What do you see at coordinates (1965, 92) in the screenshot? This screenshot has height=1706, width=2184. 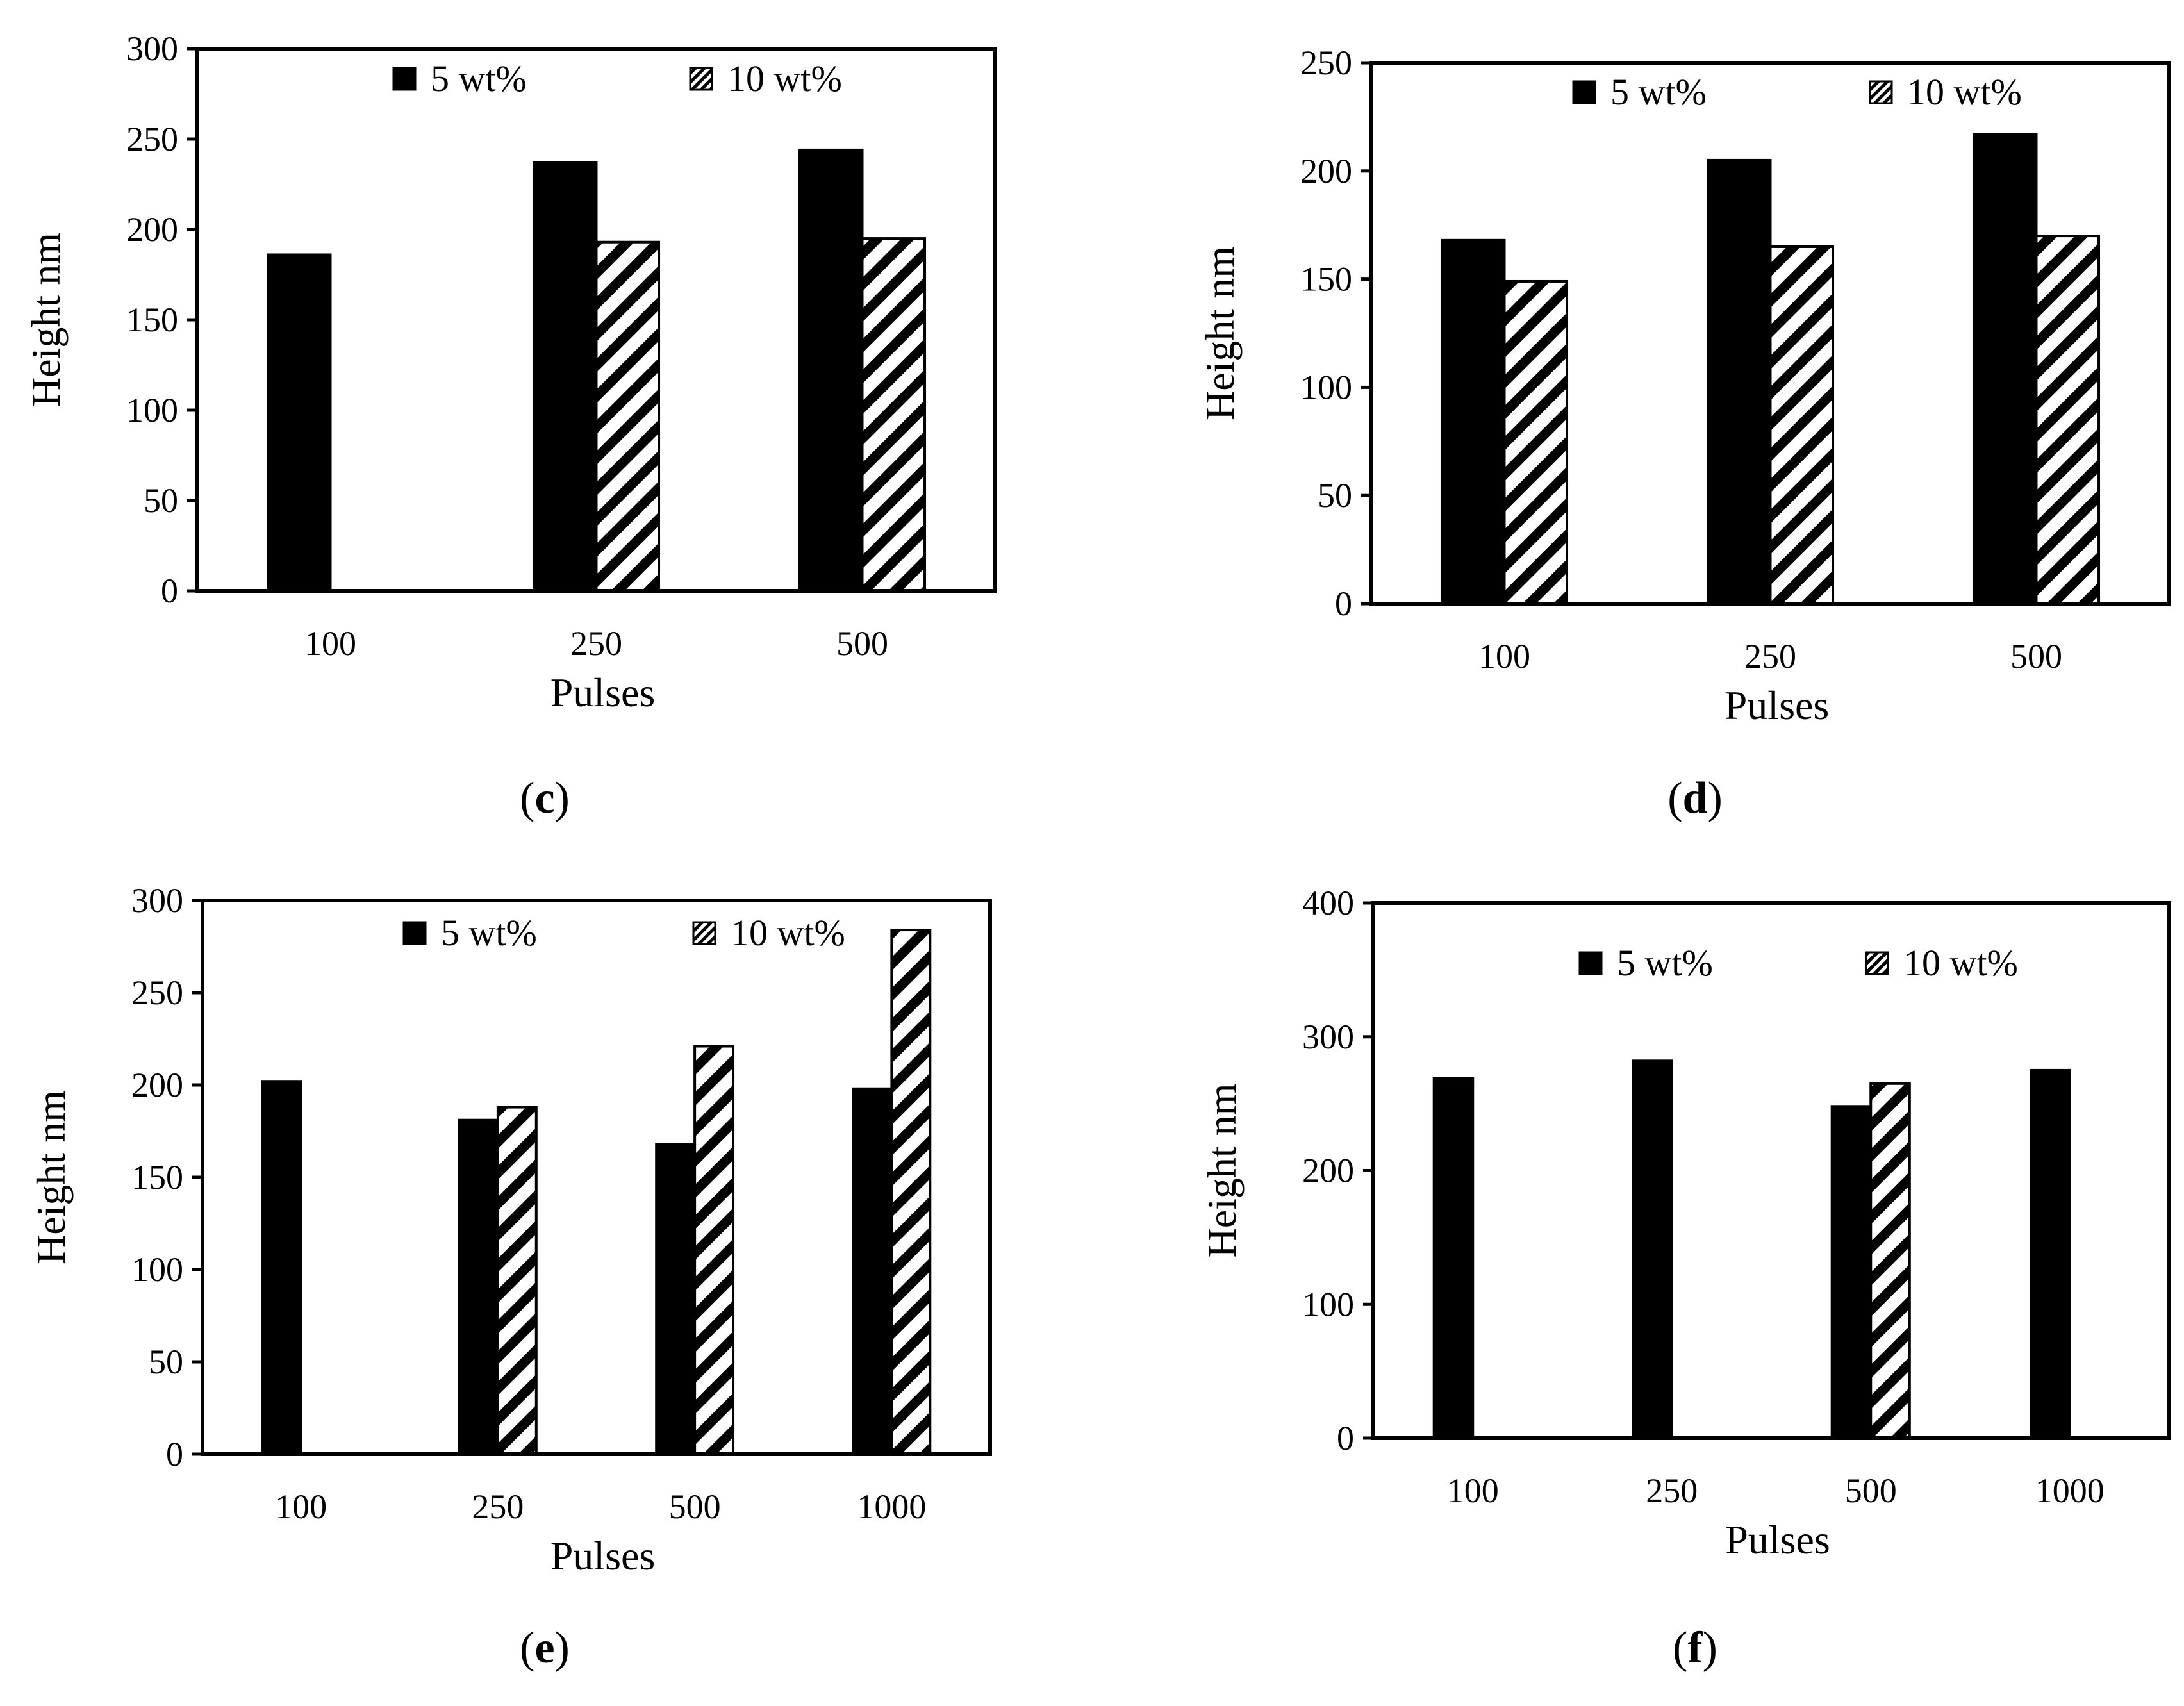 I see `legend-label-d-10wt: 10 wt%` at bounding box center [1965, 92].